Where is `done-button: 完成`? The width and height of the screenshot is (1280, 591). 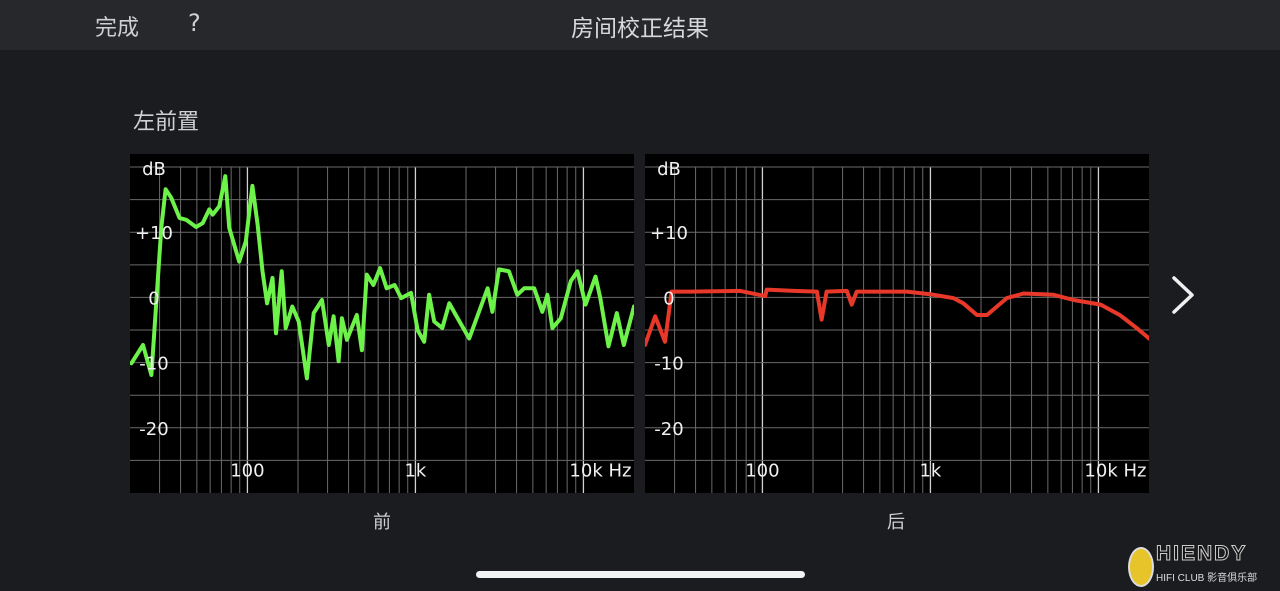 done-button: 完成 is located at coordinates (117, 28).